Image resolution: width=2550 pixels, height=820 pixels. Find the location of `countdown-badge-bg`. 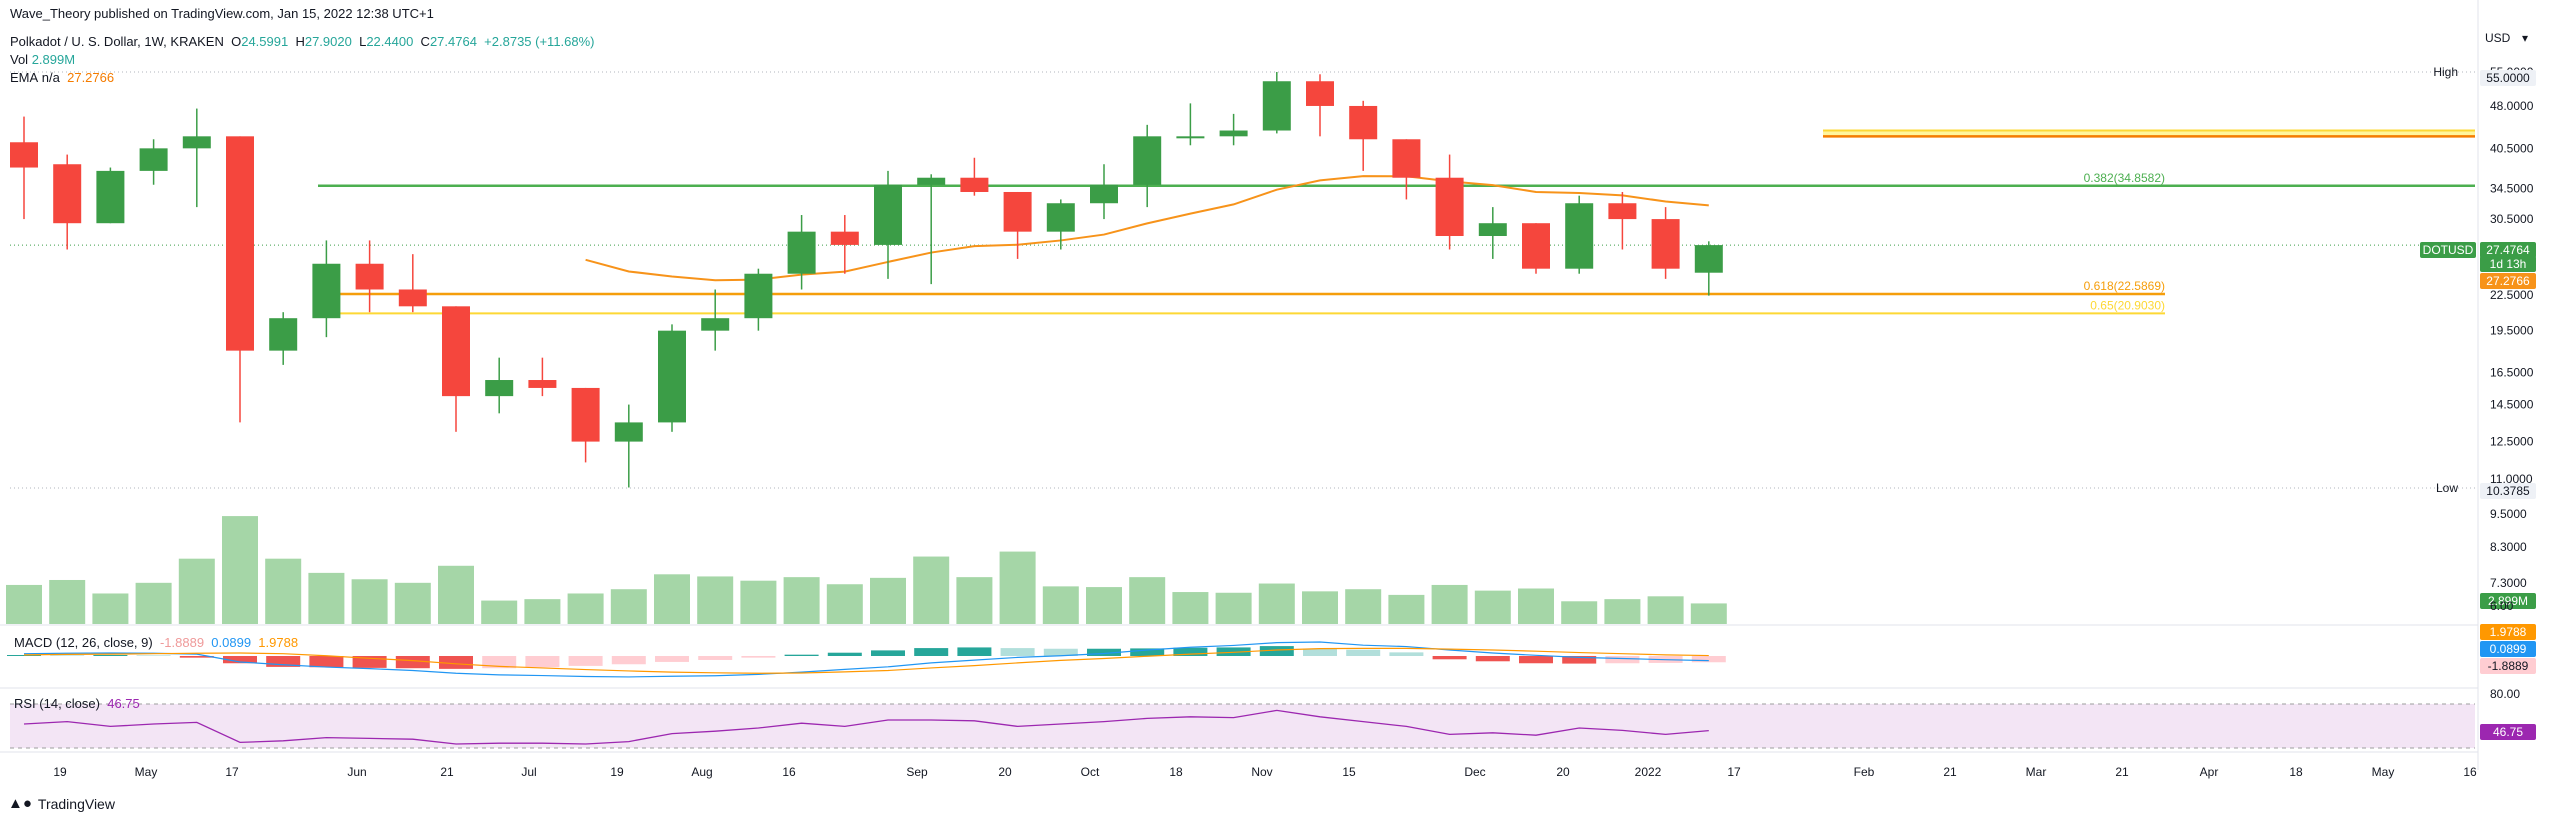

countdown-badge-bg is located at coordinates (2508, 264).